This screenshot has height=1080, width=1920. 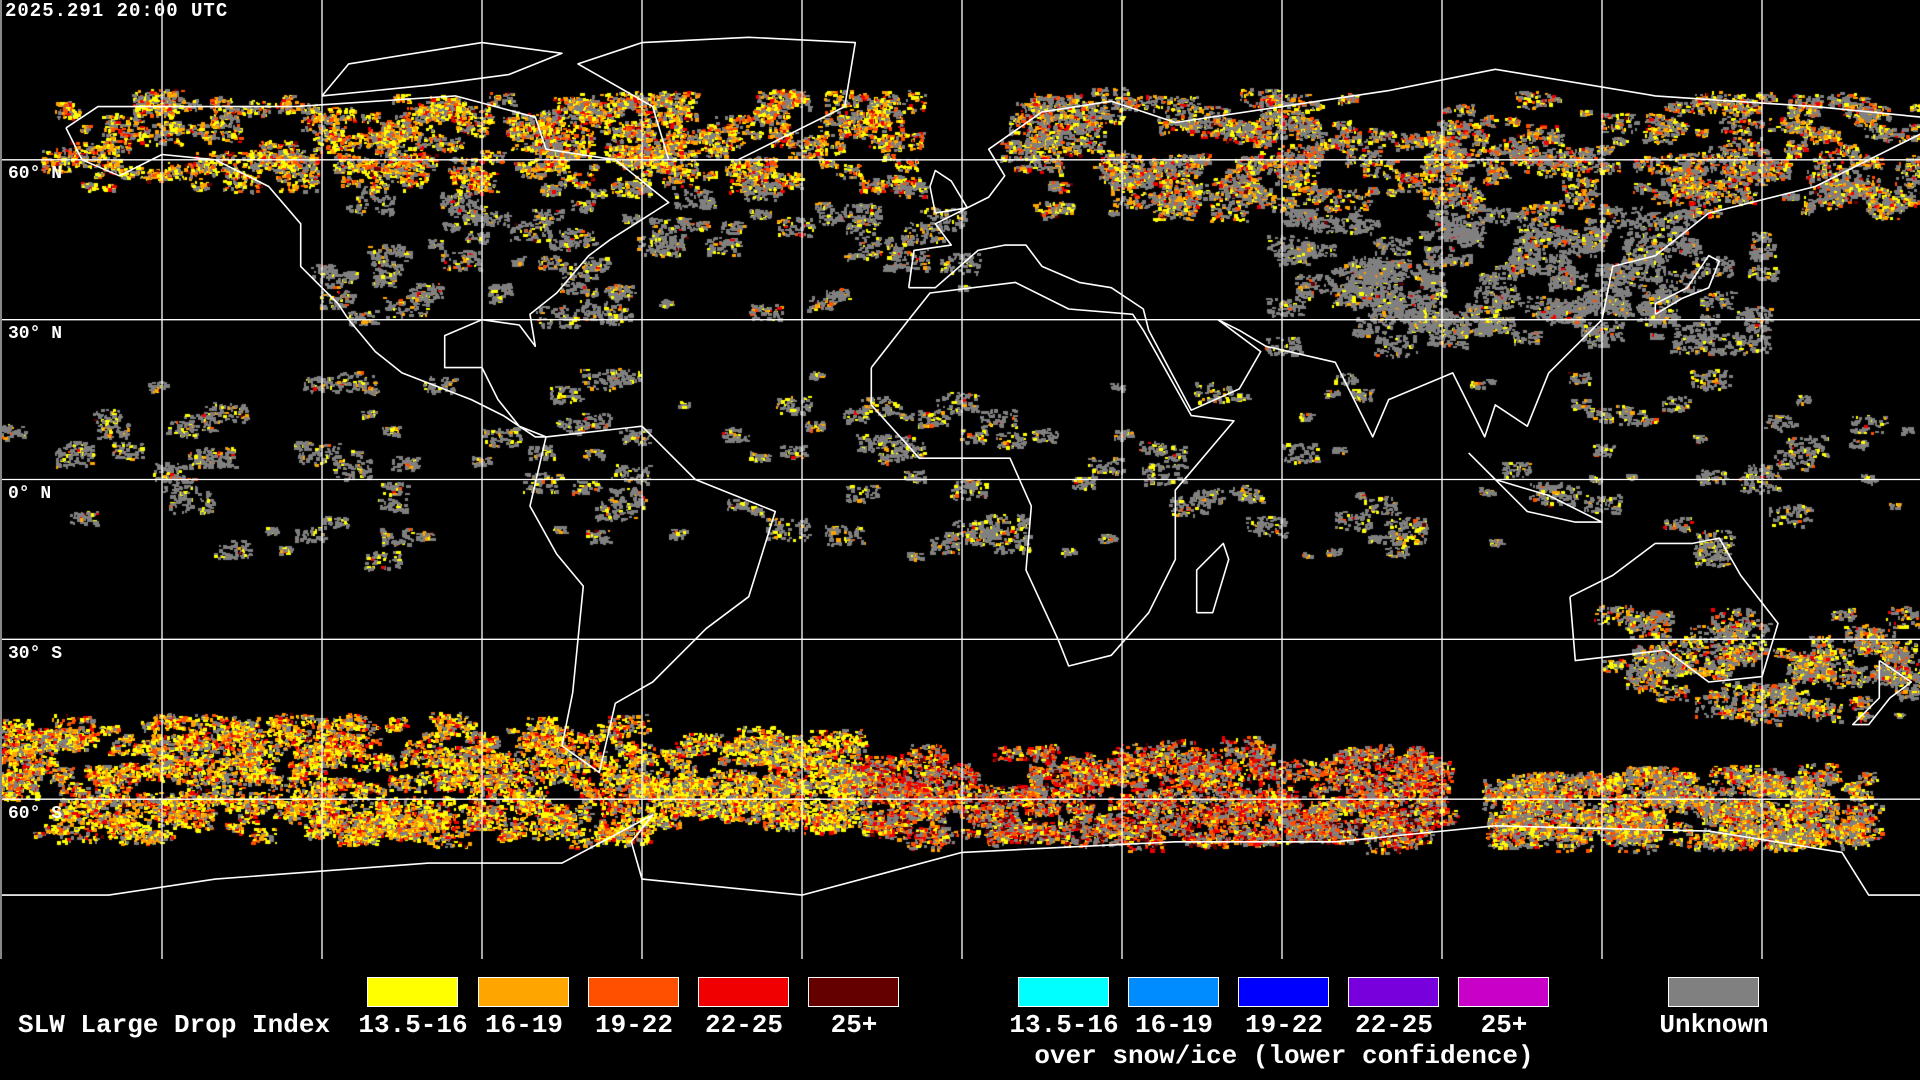 What do you see at coordinates (35, 654) in the screenshot?
I see `lat-label-30s: 30° S` at bounding box center [35, 654].